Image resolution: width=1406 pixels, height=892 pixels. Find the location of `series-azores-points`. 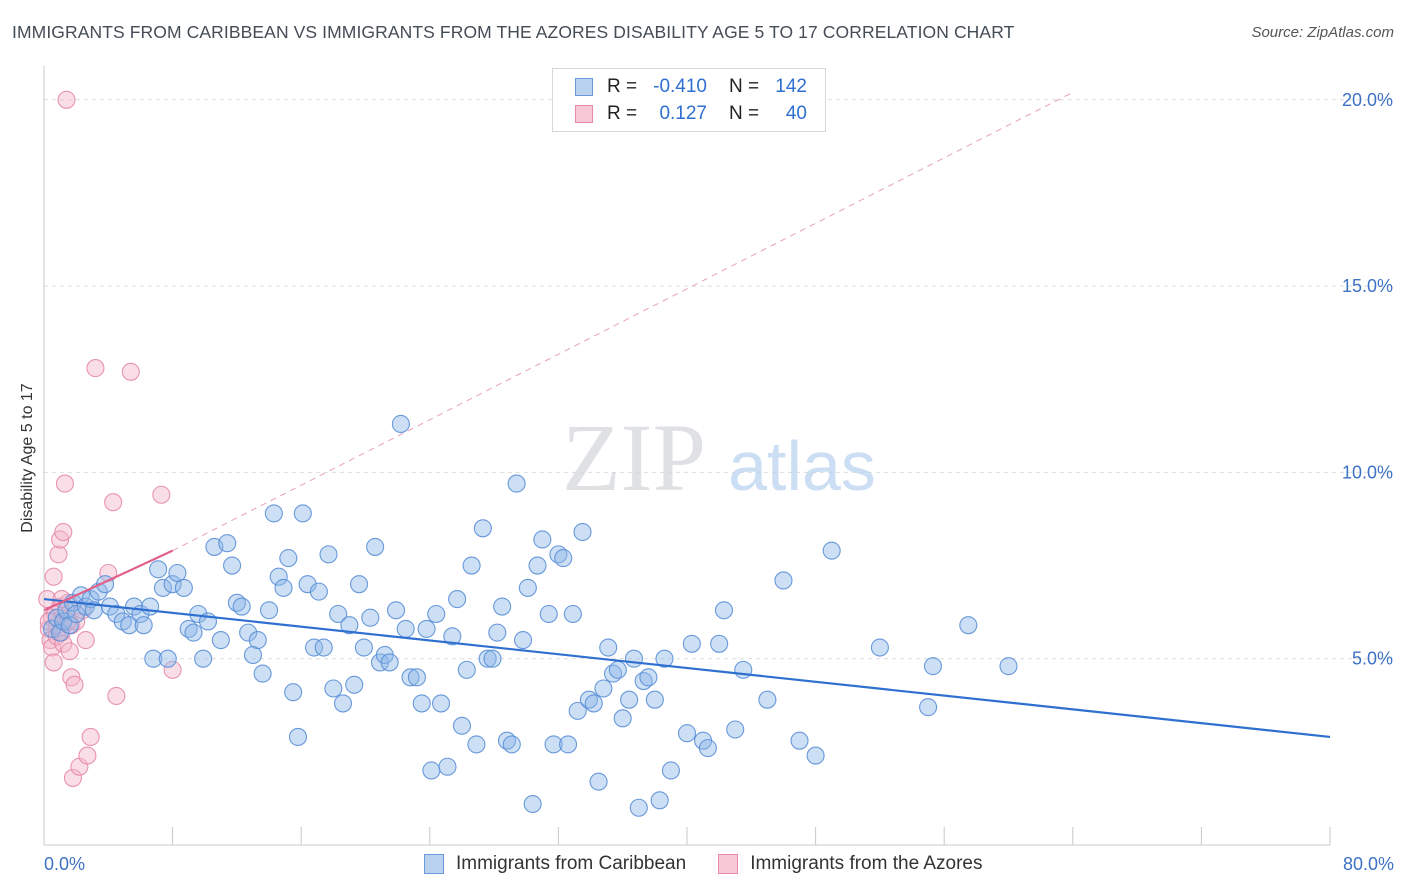

series-azores-points is located at coordinates (110, 438).